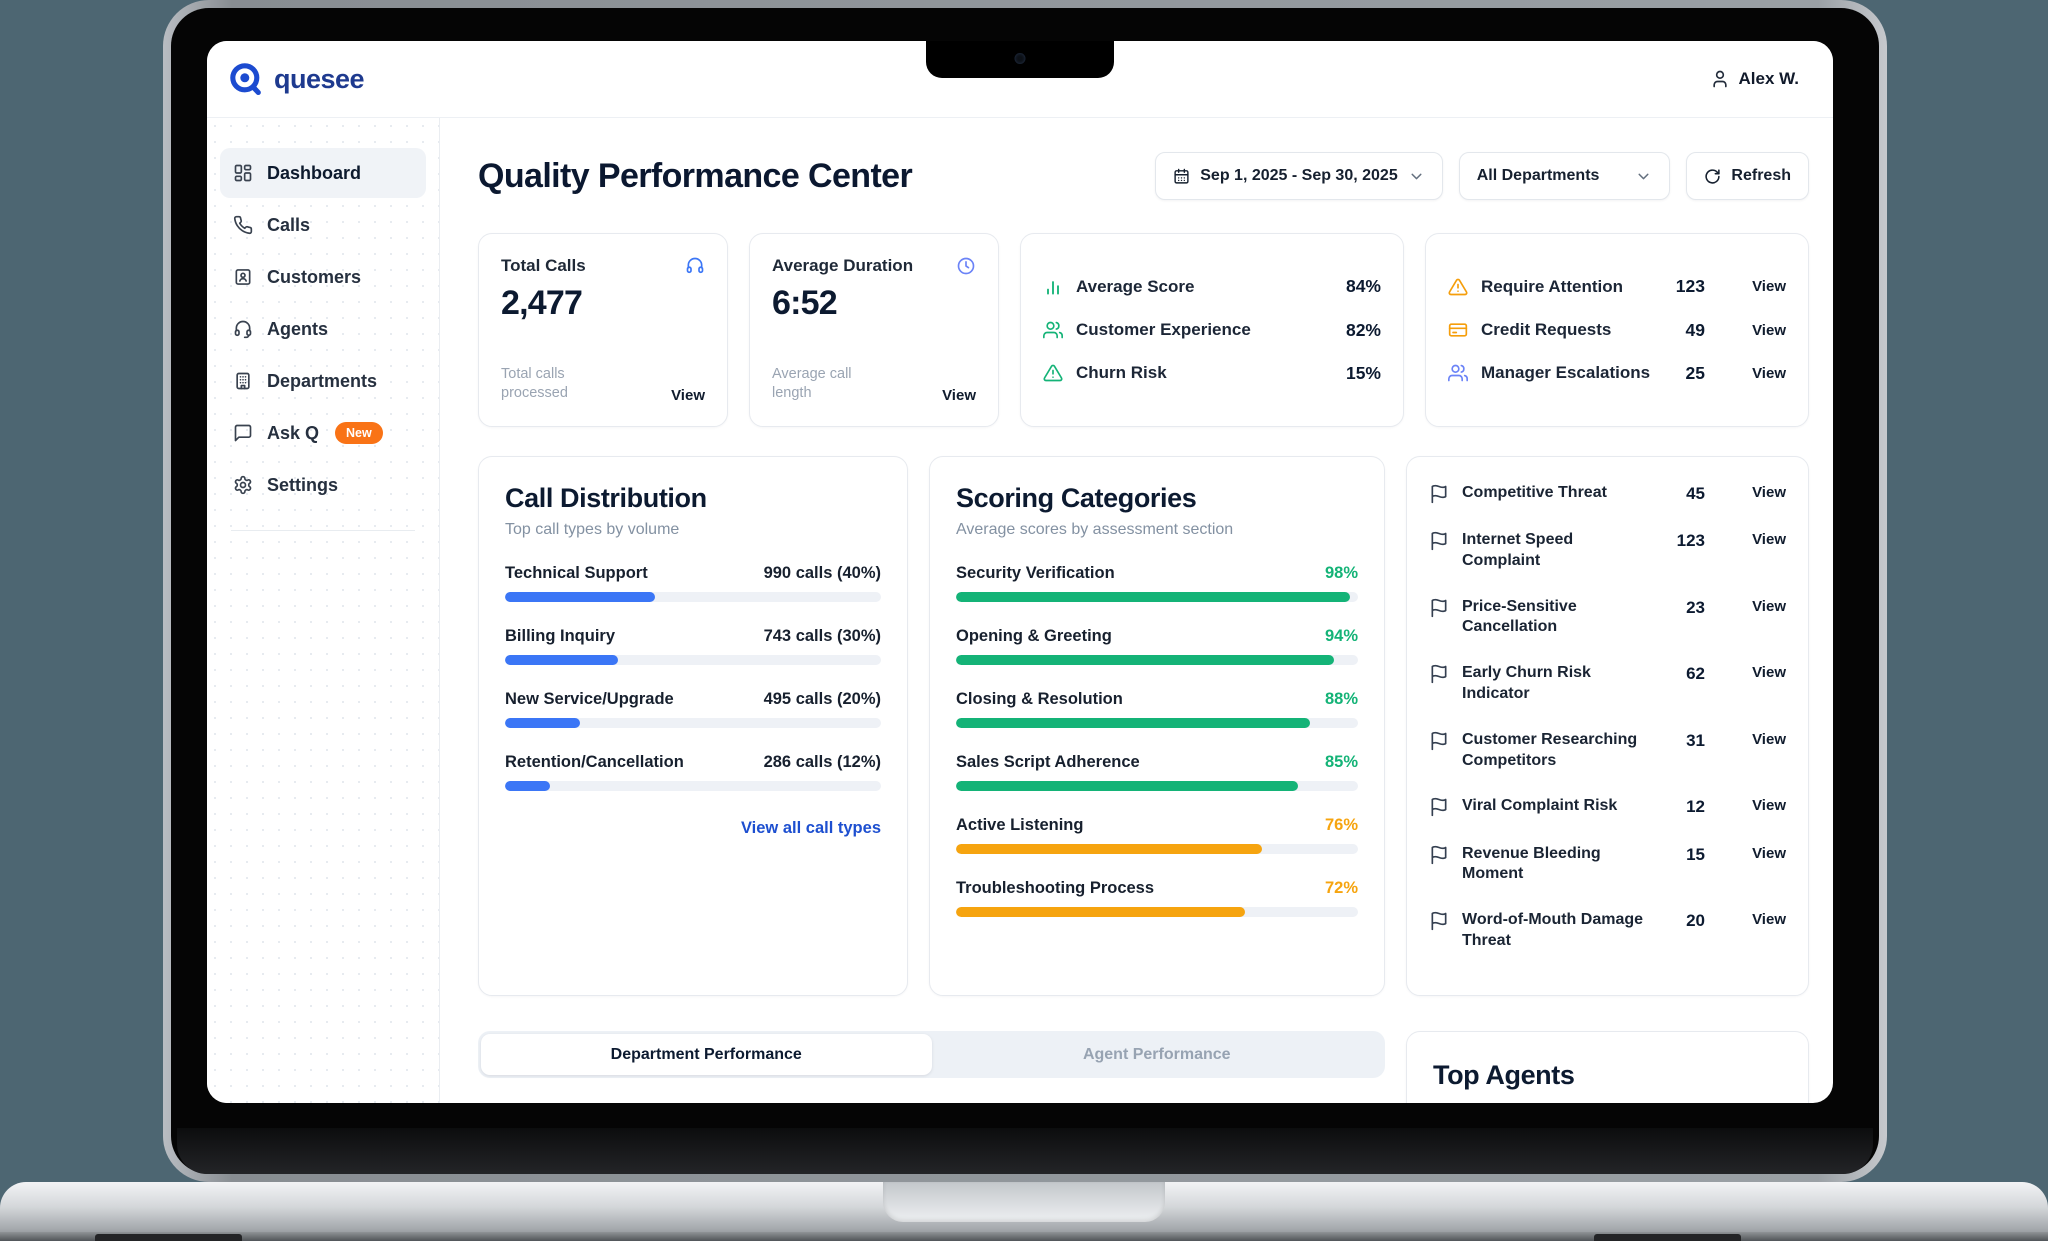 Image resolution: width=2048 pixels, height=1241 pixels. I want to click on flag-label: Word-of-Mouth Damage Threat, so click(1553, 930).